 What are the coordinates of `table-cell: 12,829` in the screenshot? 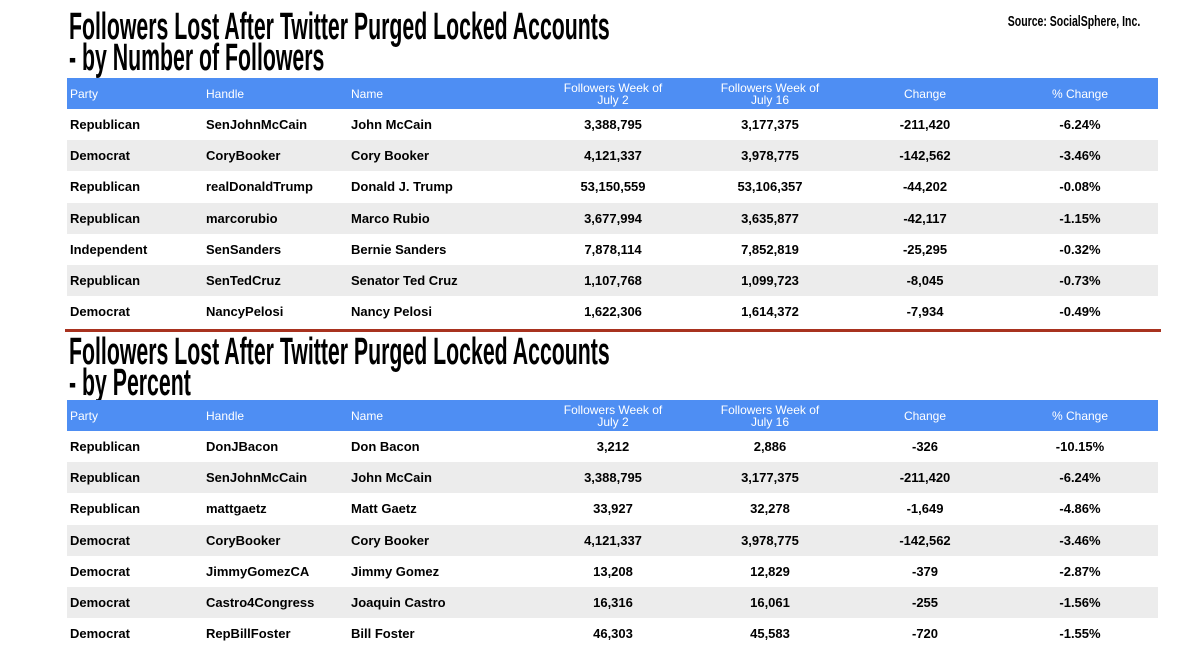 It's located at (770, 571).